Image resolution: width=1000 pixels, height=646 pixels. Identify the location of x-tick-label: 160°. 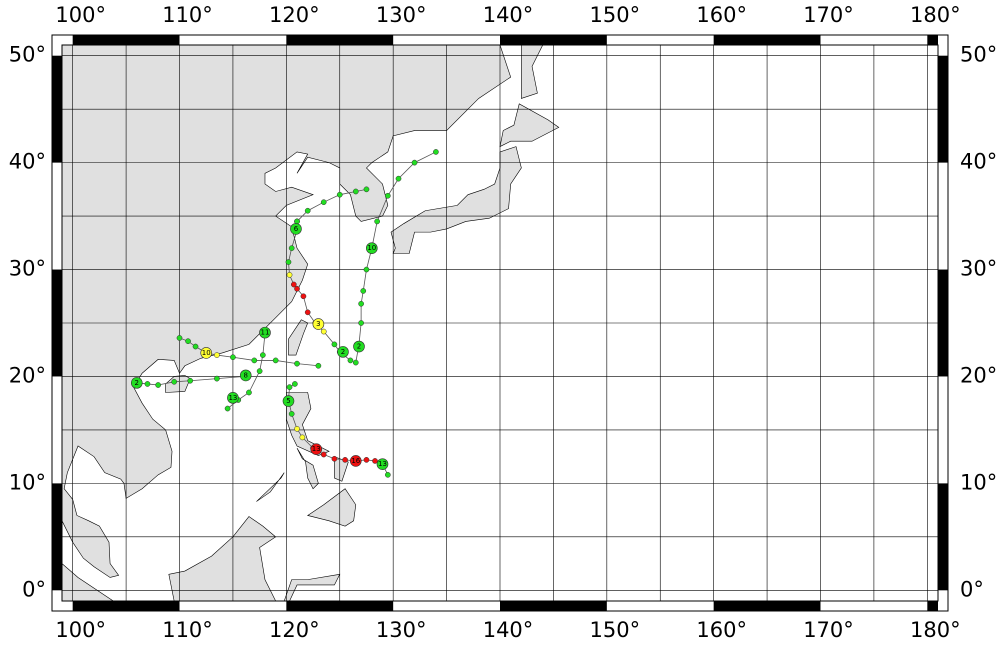
(721, 15).